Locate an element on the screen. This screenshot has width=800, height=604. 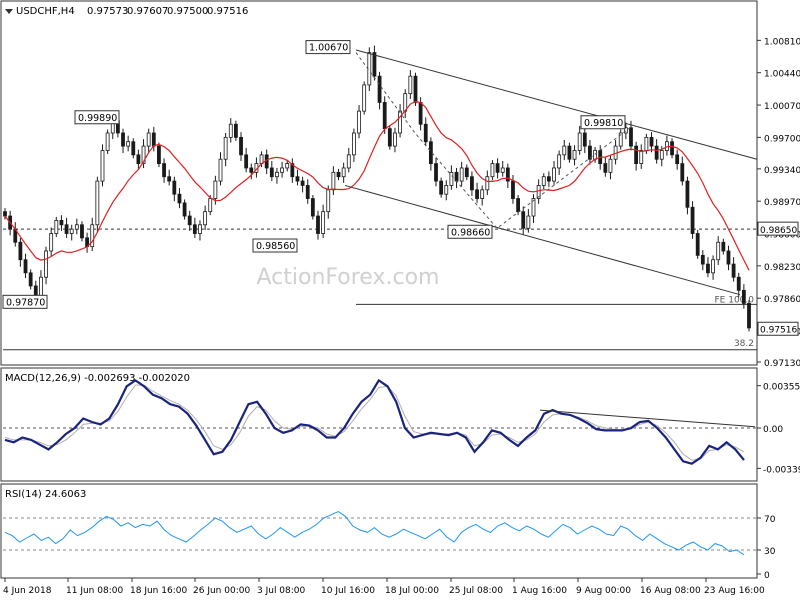
time-tick-label: 18 Jun 16:00 is located at coordinates (158, 591).